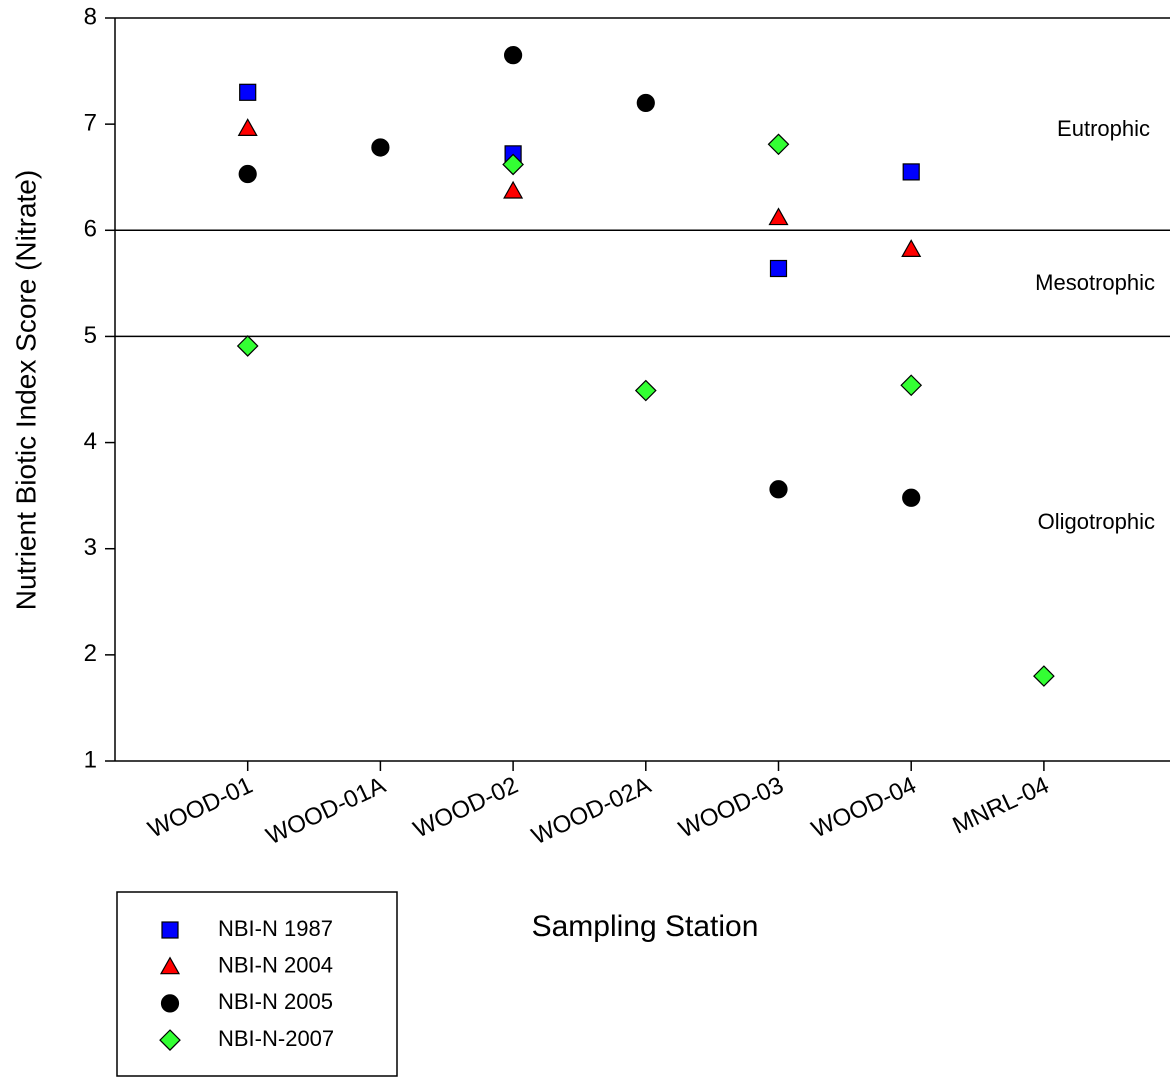  Describe the element at coordinates (90, 229) in the screenshot. I see `y-tick-label: 6` at that location.